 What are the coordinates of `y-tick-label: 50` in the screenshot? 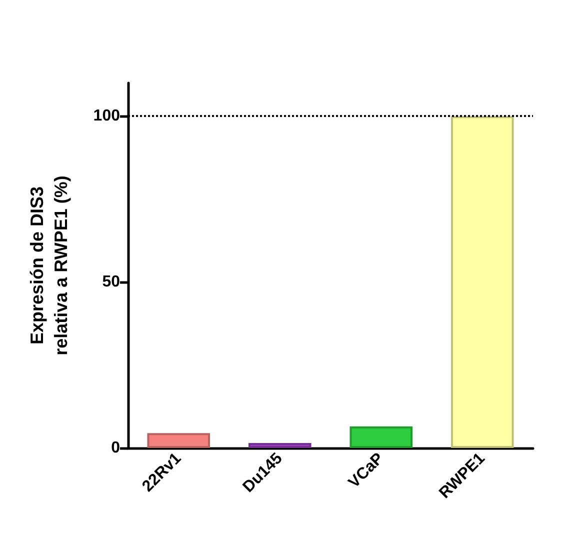 It's located at (111, 282).